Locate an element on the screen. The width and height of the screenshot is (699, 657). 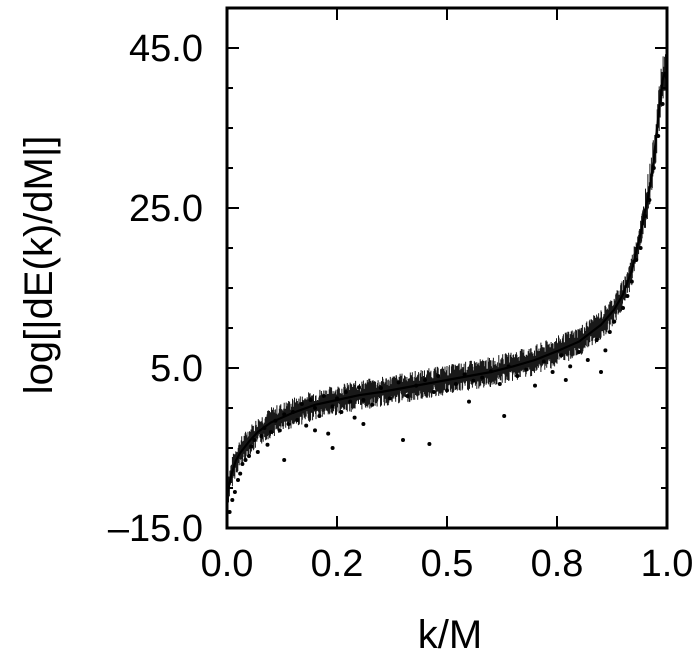
y-tick-label: 45.0 is located at coordinates (166, 49).